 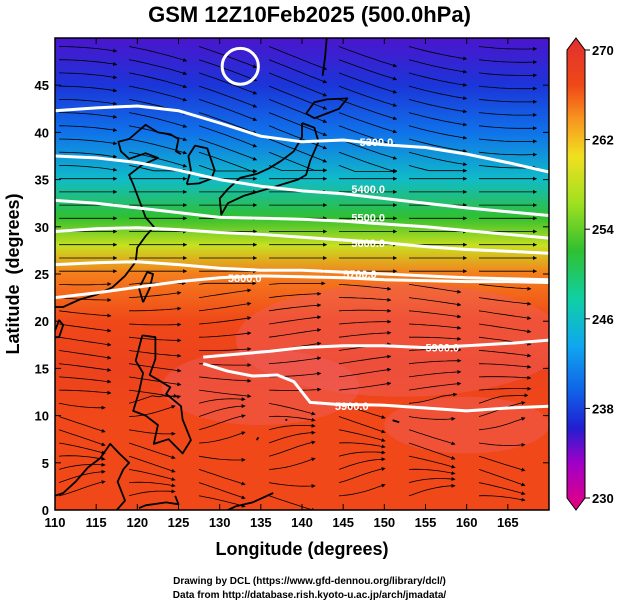 What do you see at coordinates (603, 498) in the screenshot?
I see `colorbar-tick-label: 230` at bounding box center [603, 498].